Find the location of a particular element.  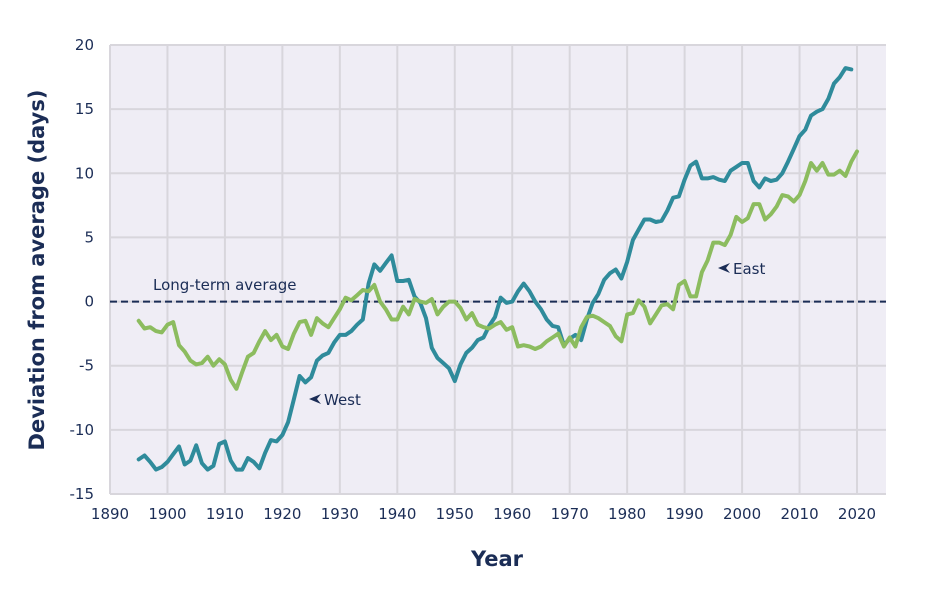

series-label-west: West is located at coordinates (335, 400).